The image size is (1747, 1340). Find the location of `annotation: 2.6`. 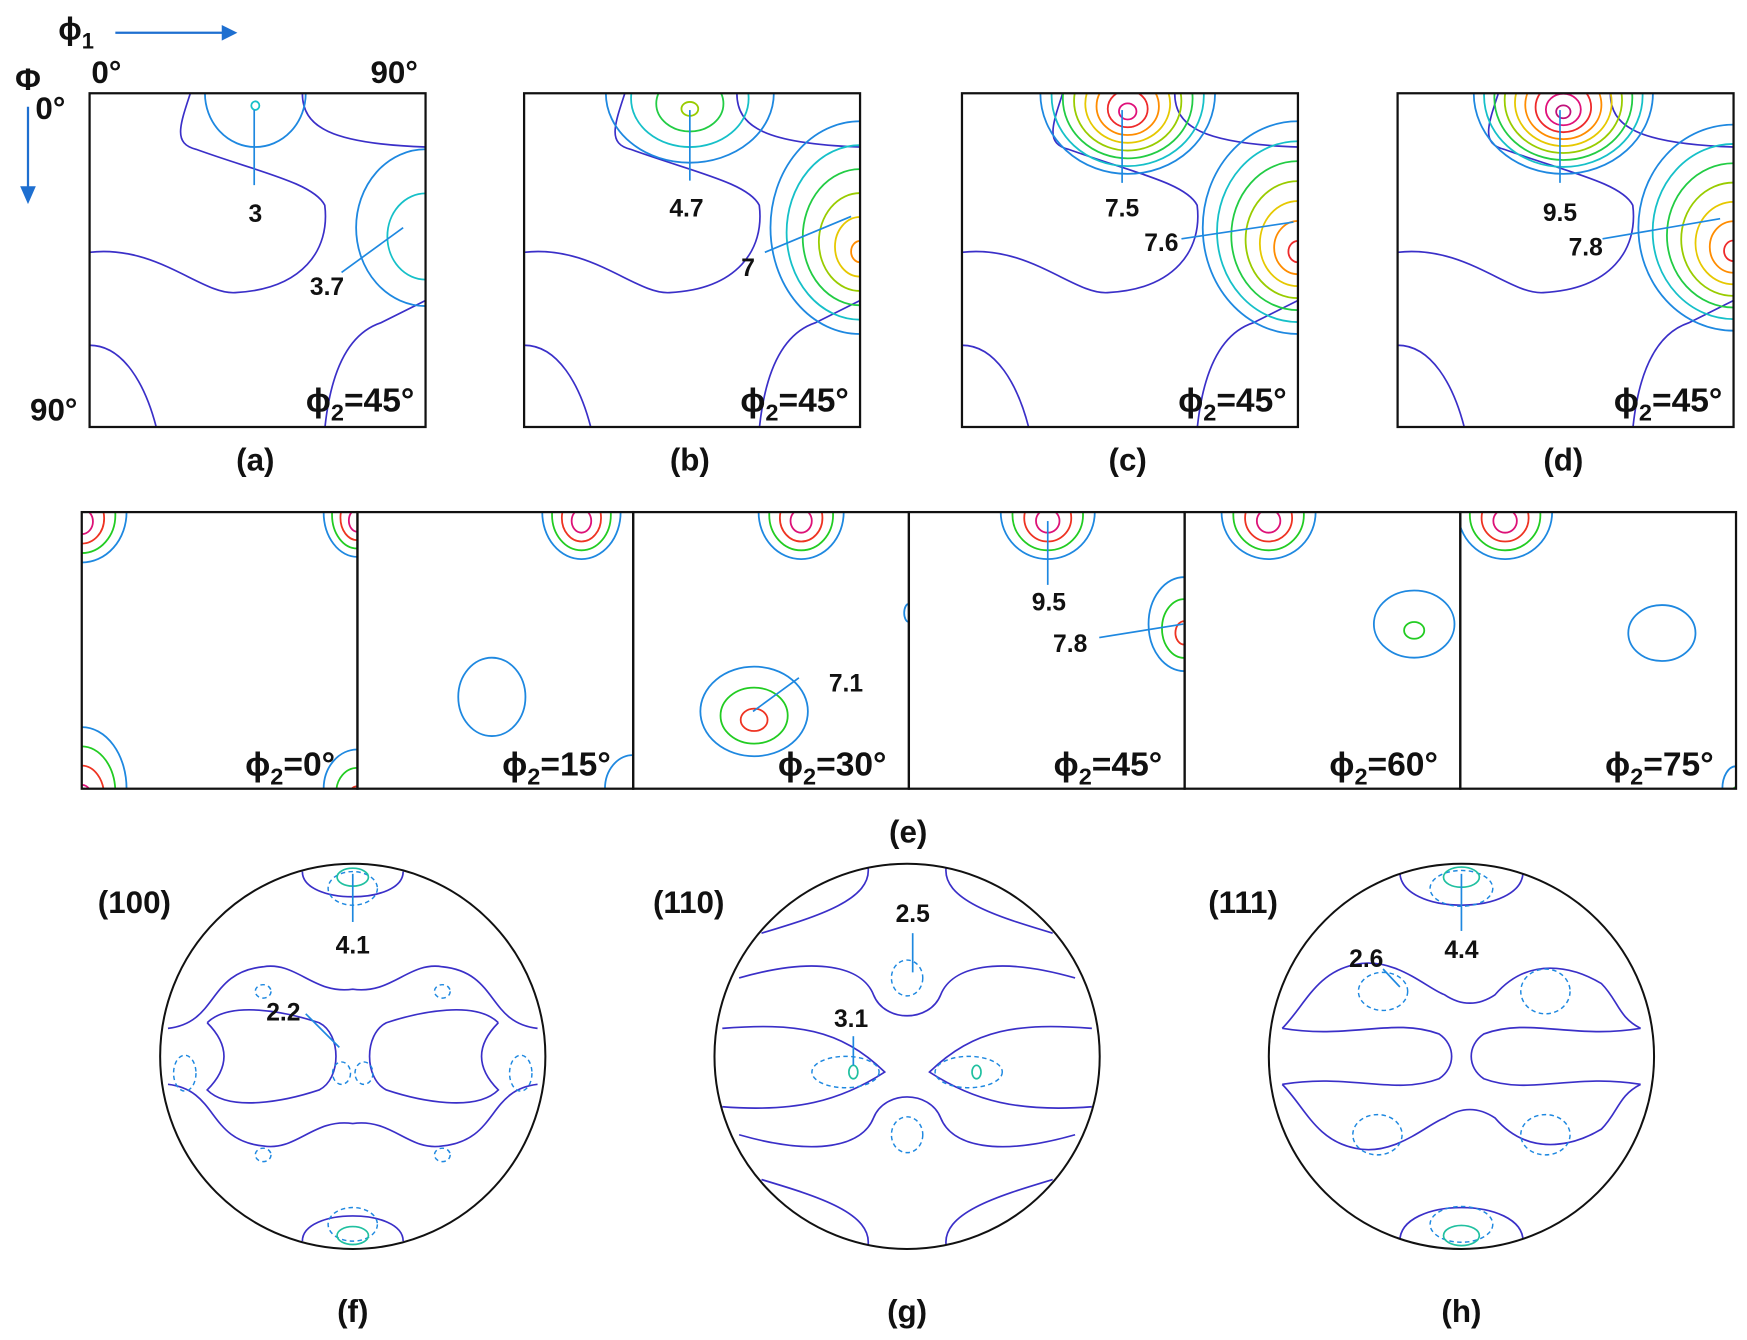

annotation: 2.6 is located at coordinates (1366, 959).